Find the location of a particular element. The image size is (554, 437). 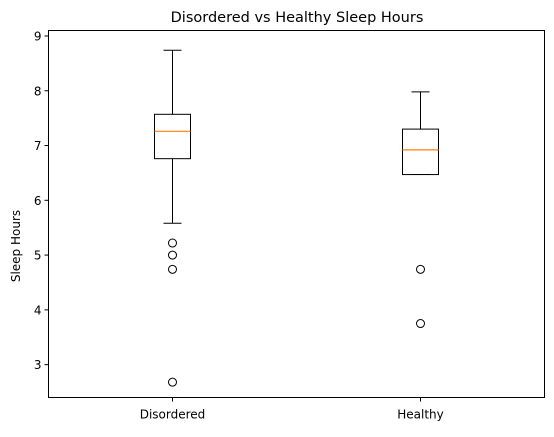

y-tick-label-3: 3 is located at coordinates (38, 365).